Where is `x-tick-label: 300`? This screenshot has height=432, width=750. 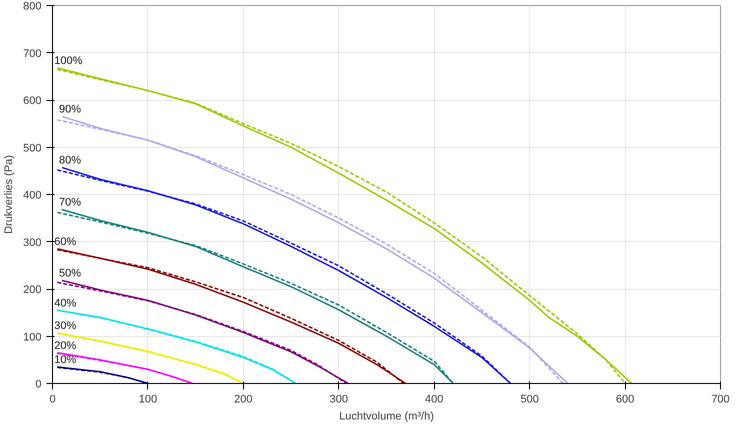
x-tick-label: 300 is located at coordinates (339, 400).